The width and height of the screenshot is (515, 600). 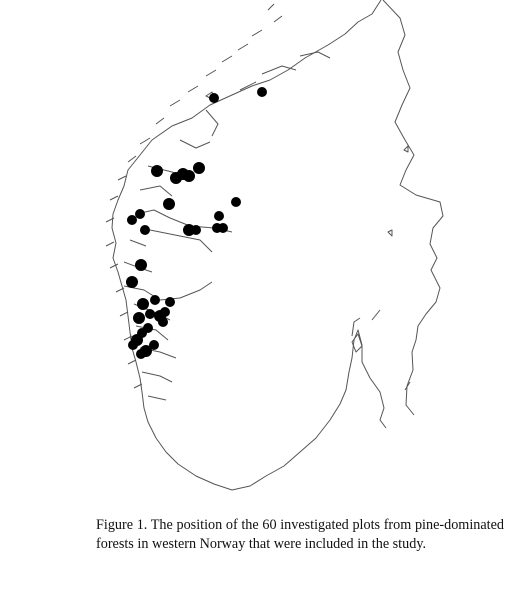 What do you see at coordinates (413, 208) in the screenshot?
I see `national-border` at bounding box center [413, 208].